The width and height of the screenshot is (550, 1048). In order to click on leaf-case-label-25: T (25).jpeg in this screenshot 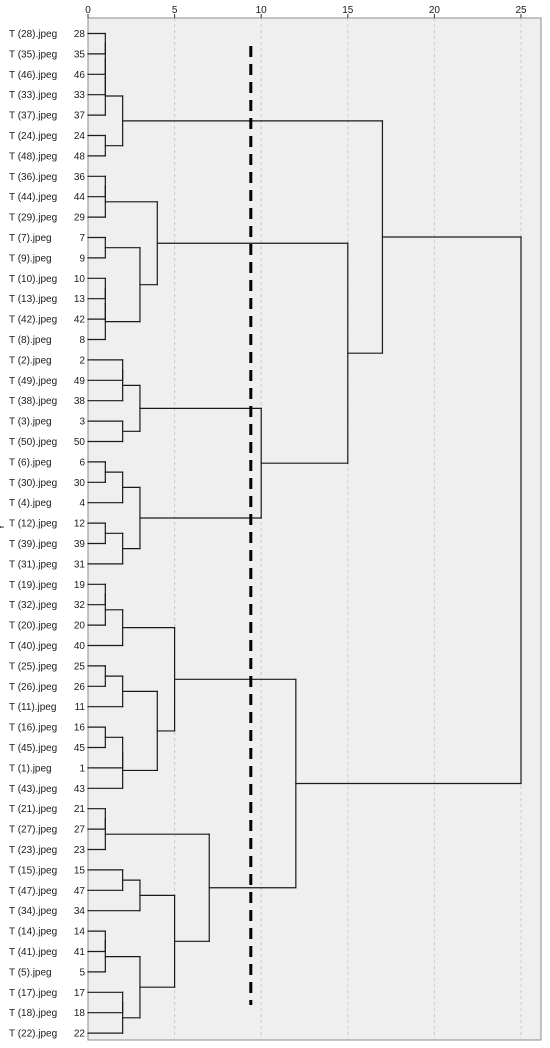, I will do `click(33, 666)`.